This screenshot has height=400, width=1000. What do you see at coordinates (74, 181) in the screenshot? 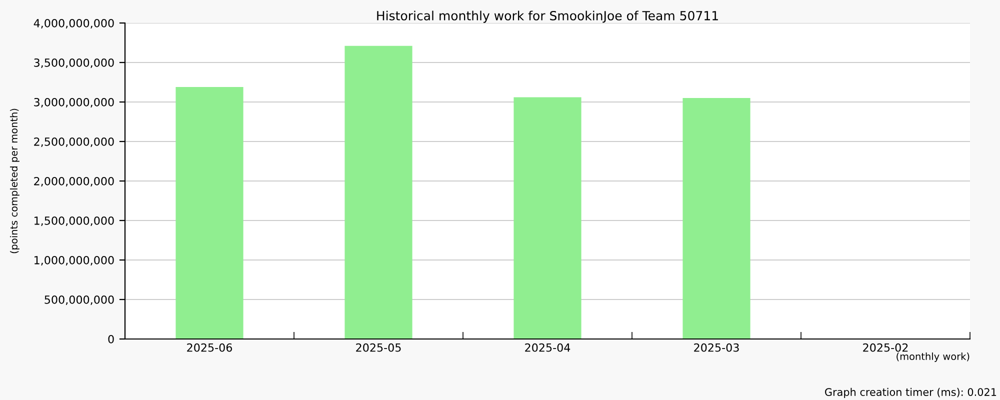
I see `y-tick-label: 2,000,000,000` at bounding box center [74, 181].